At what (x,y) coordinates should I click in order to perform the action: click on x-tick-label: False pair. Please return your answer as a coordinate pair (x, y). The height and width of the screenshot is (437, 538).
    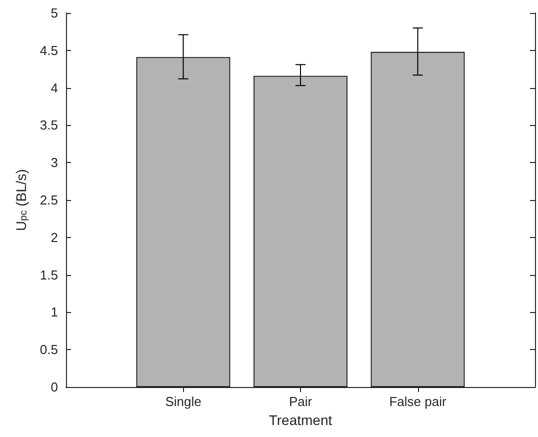
    Looking at the image, I should click on (418, 401).